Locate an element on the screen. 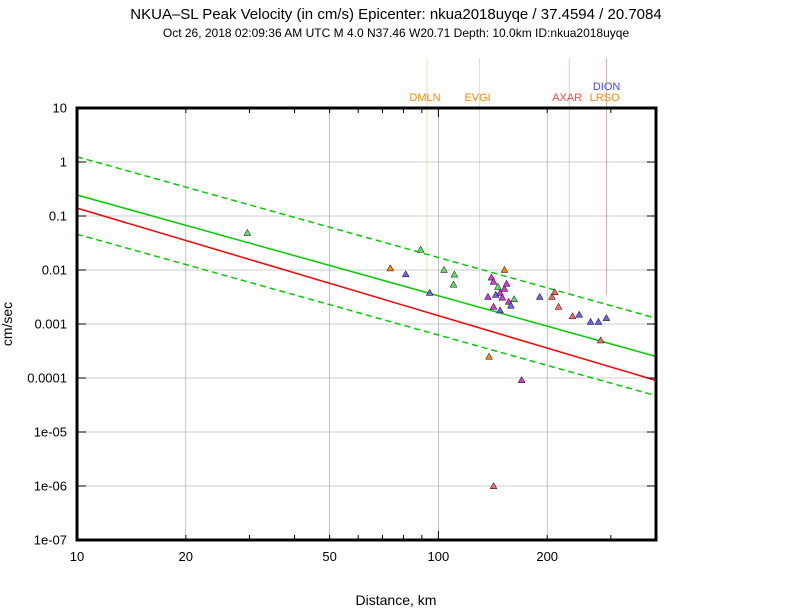 This screenshot has height=612, width=792. y-tick-label: 0.0001 is located at coordinates (47, 378).